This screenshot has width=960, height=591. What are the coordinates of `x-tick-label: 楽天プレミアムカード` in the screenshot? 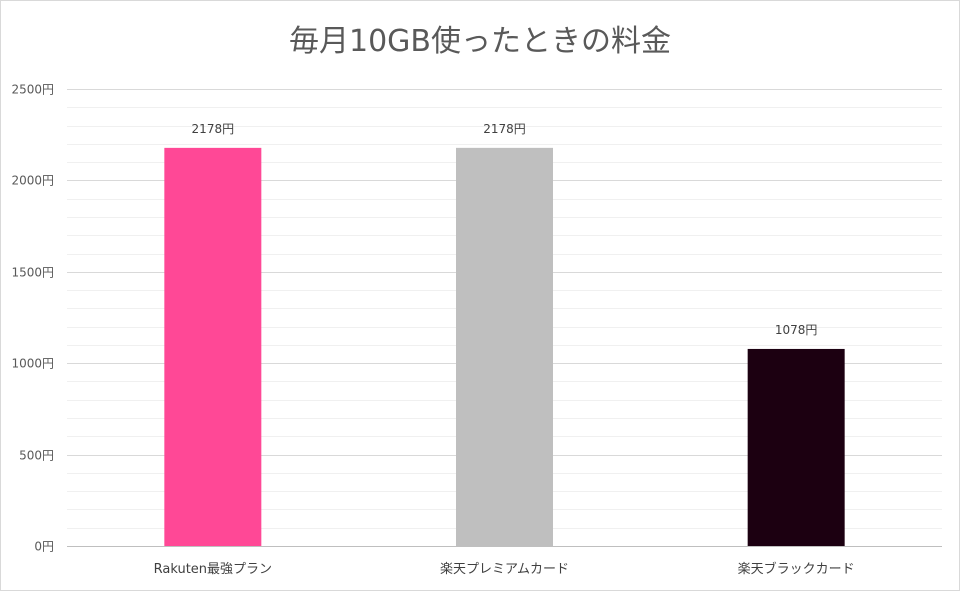 It's located at (504, 569).